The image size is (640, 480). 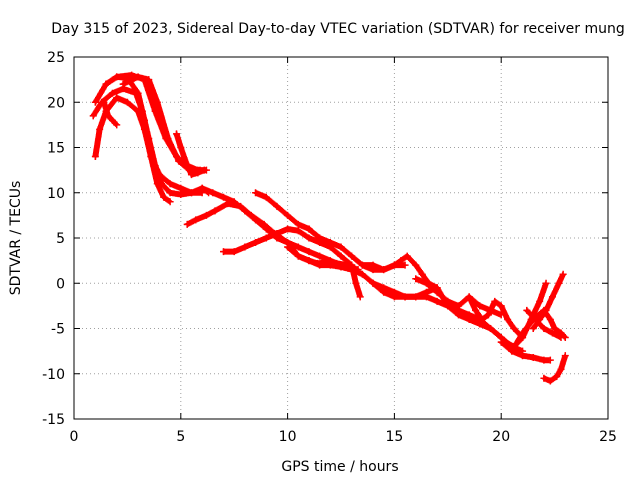 I want to click on y-tick-label: 25, so click(x=56, y=58).